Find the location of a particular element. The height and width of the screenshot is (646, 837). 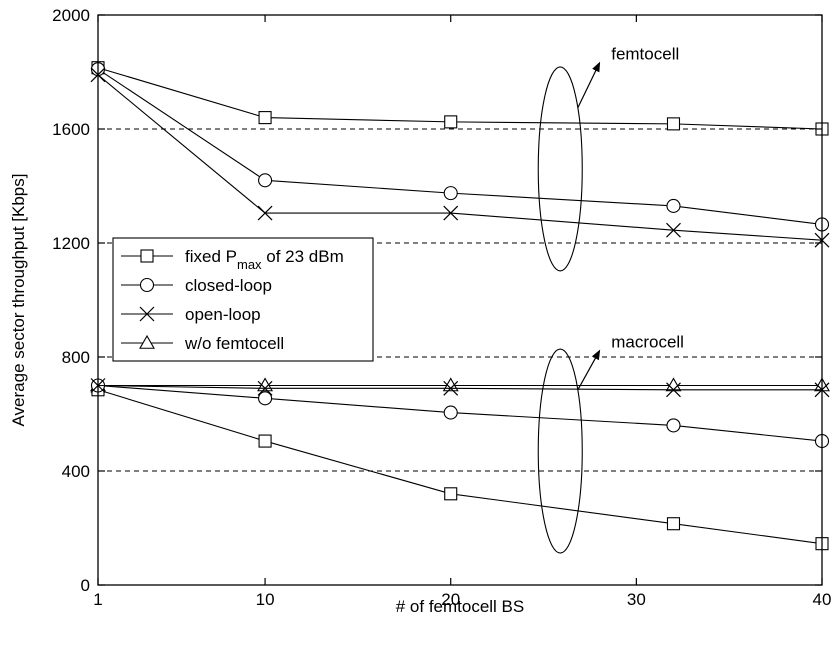

legend-box is located at coordinates (243, 299).